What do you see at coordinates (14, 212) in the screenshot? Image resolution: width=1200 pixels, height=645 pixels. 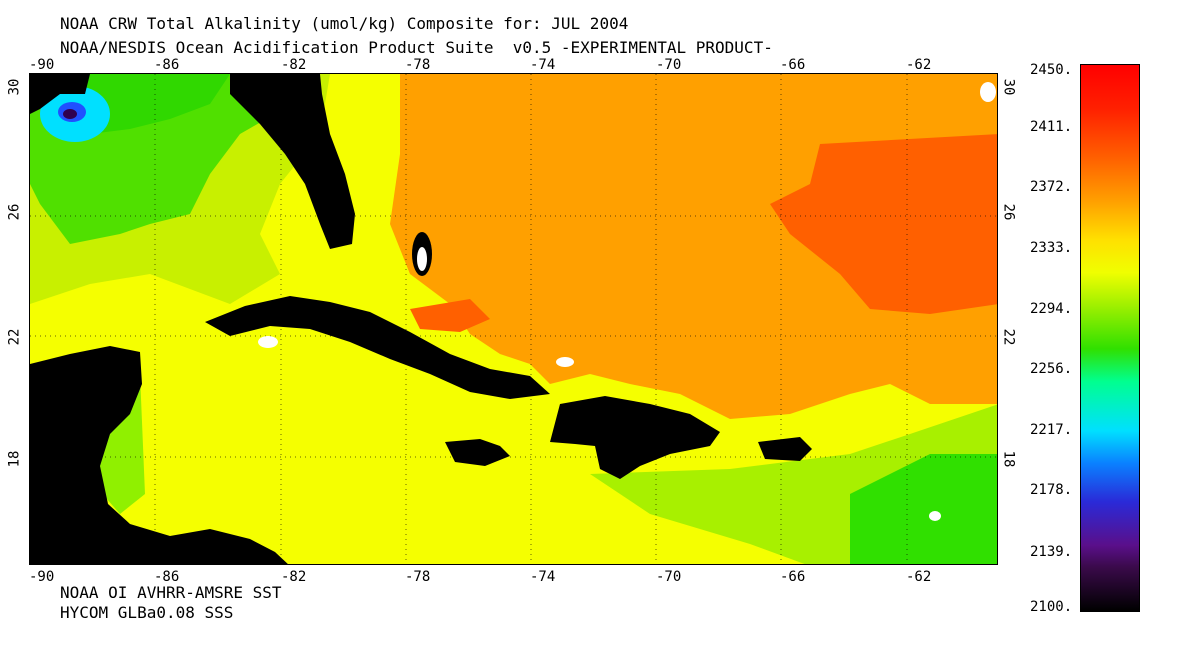 I see `lat-tick-left: 26` at bounding box center [14, 212].